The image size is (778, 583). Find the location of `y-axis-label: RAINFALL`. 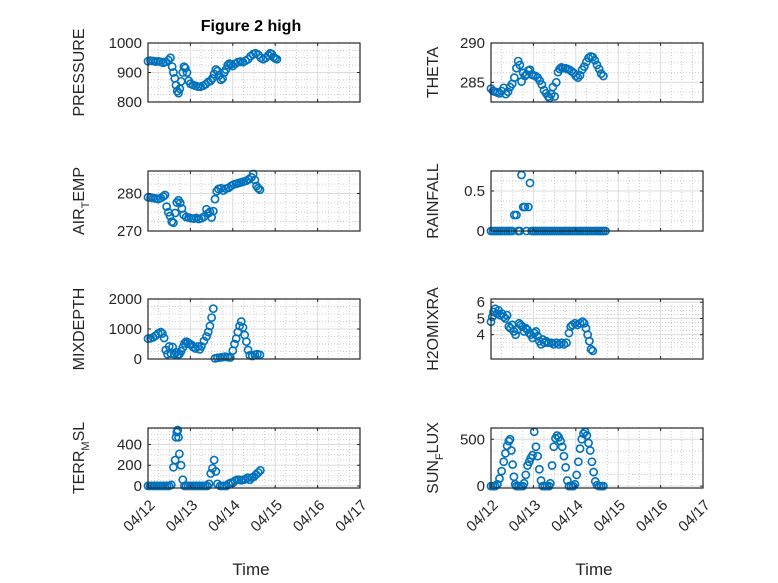

y-axis-label: RAINFALL is located at coordinates (433, 201).